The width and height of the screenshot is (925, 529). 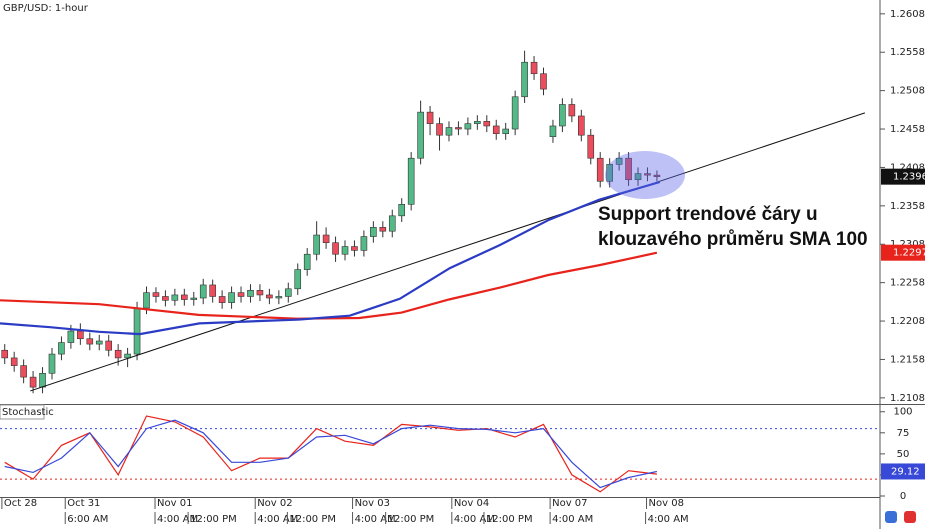 What do you see at coordinates (907, 14) in the screenshot?
I see `y-tick-label: 1.2608` at bounding box center [907, 14].